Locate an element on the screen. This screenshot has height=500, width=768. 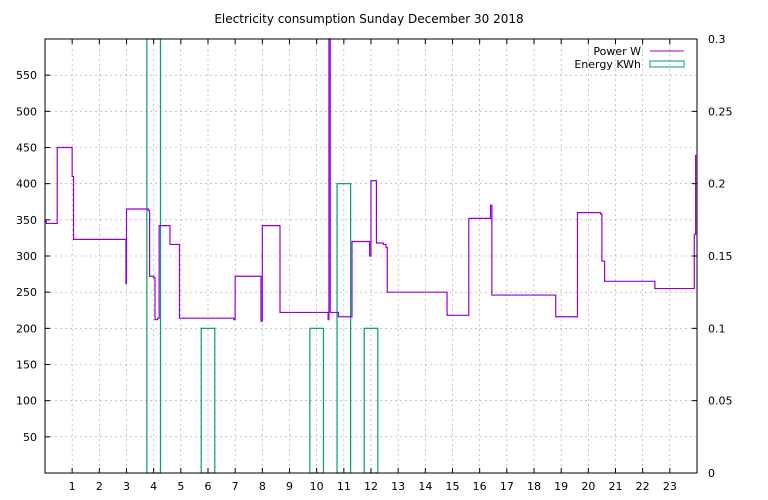
y2-tick-label: 0.2 is located at coordinates (717, 184).